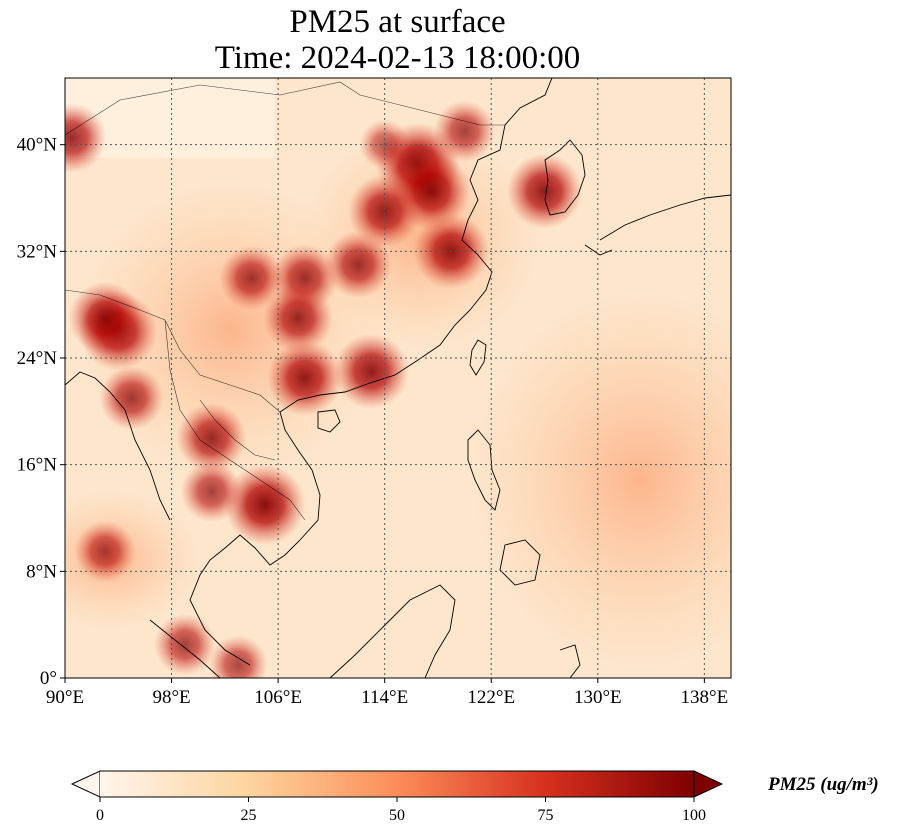  What do you see at coordinates (397, 784) in the screenshot?
I see `colorbar-gradient` at bounding box center [397, 784].